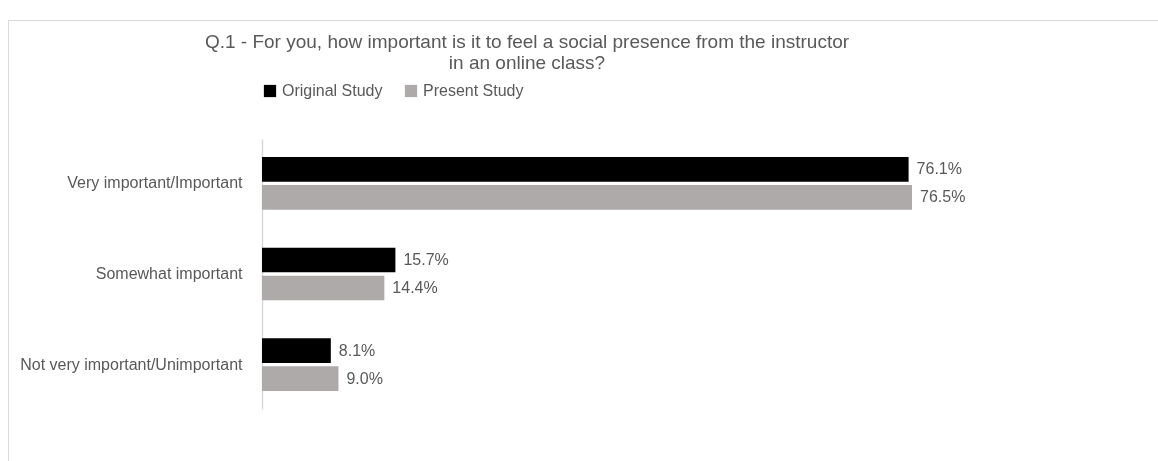 The width and height of the screenshot is (1158, 461). Describe the element at coordinates (527, 52) in the screenshot. I see `chart-title: Q.1 - For you, how important is it to feel a social presence from the instructor in an online class?` at that location.